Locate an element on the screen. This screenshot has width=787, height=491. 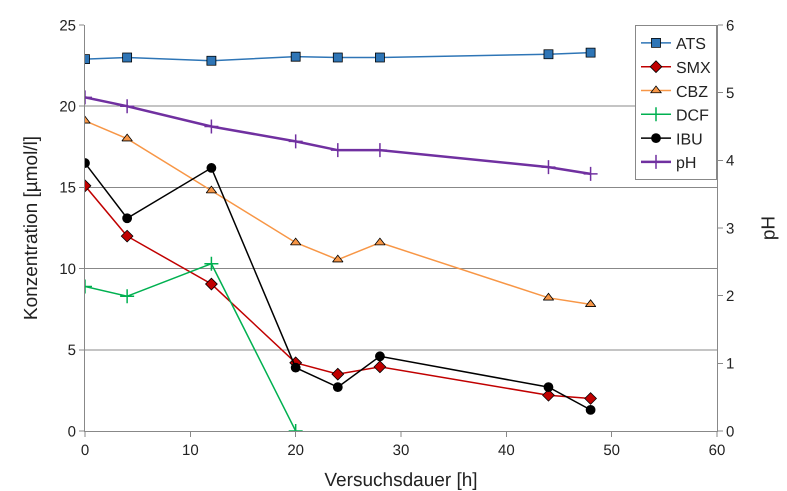
y2-tick-label: 3 is located at coordinates (730, 229).